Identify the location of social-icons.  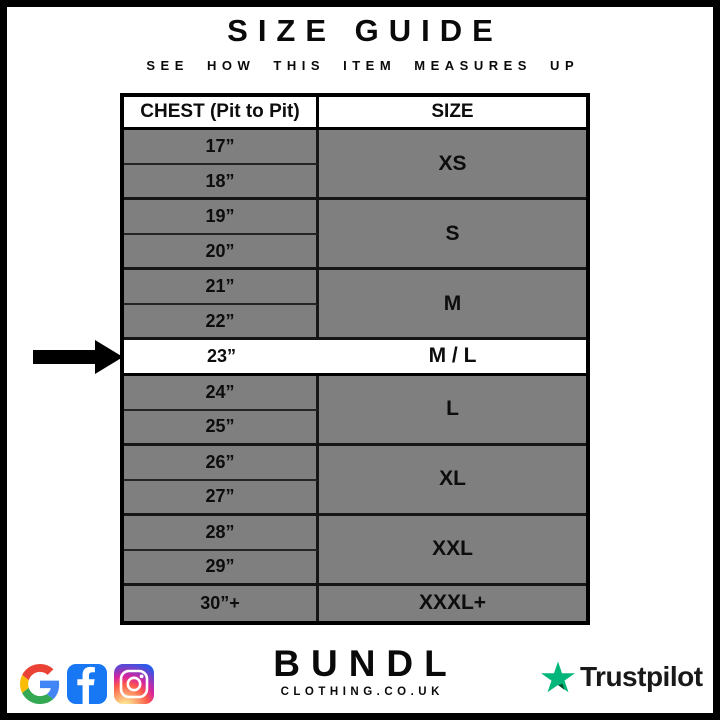
(87, 684).